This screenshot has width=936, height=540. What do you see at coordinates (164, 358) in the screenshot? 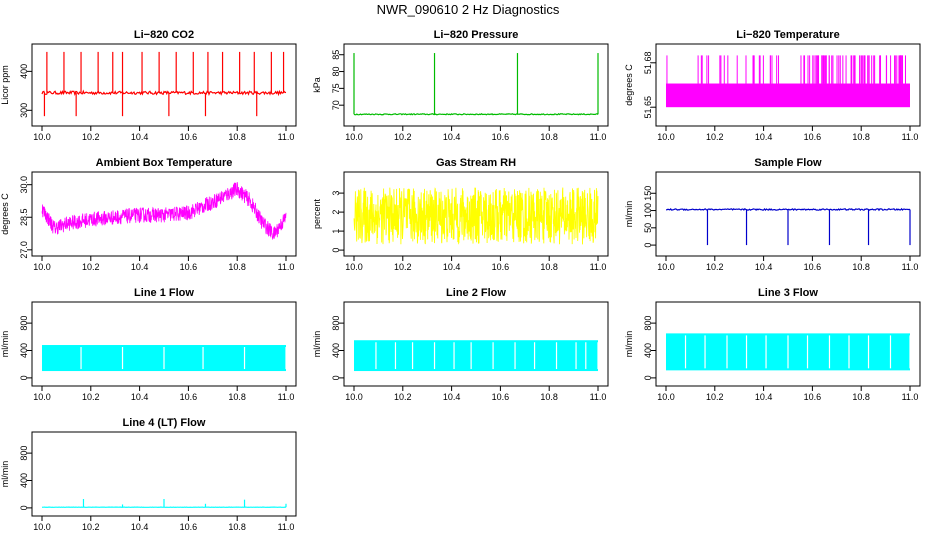
I see `series-line-1-flow` at bounding box center [164, 358].